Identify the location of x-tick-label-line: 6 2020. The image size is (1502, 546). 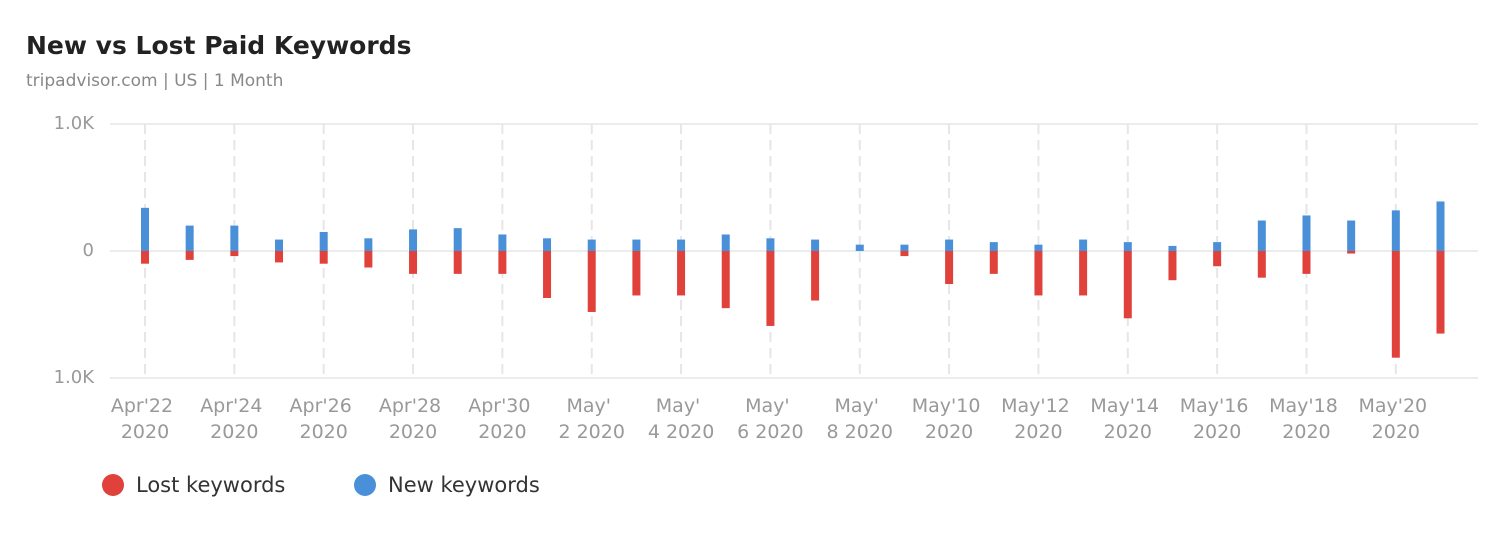
(770, 432).